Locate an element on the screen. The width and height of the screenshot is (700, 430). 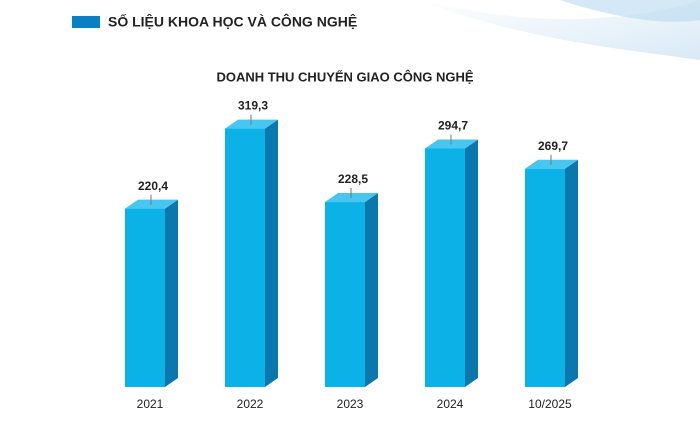
legend-label: SỐ LIỆU KHOA HỌC VÀ CÔNG NGHỆ is located at coordinates (232, 21).